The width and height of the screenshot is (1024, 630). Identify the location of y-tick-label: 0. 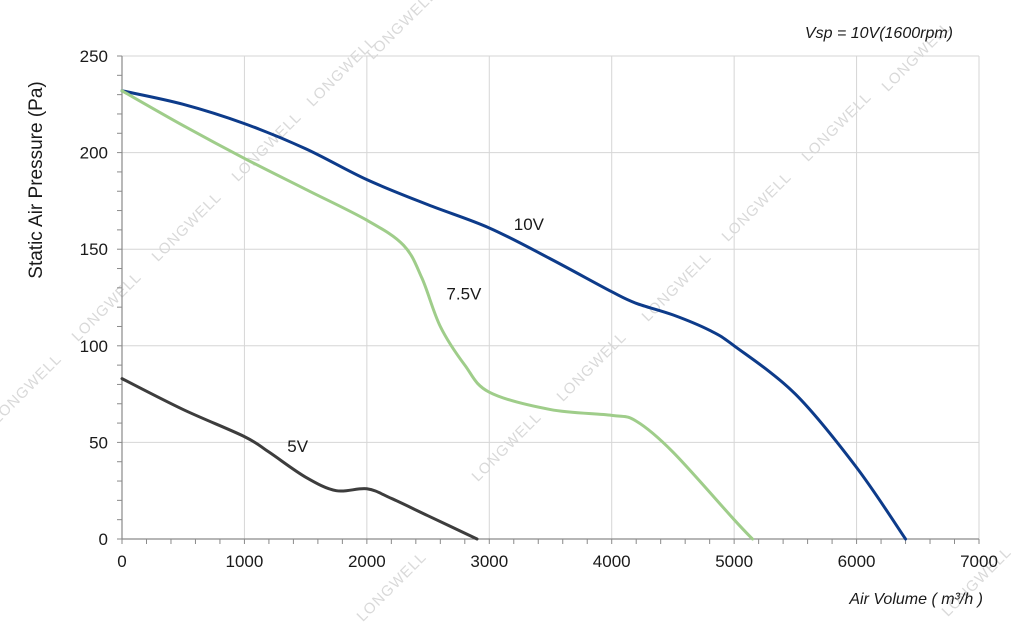
(103, 539).